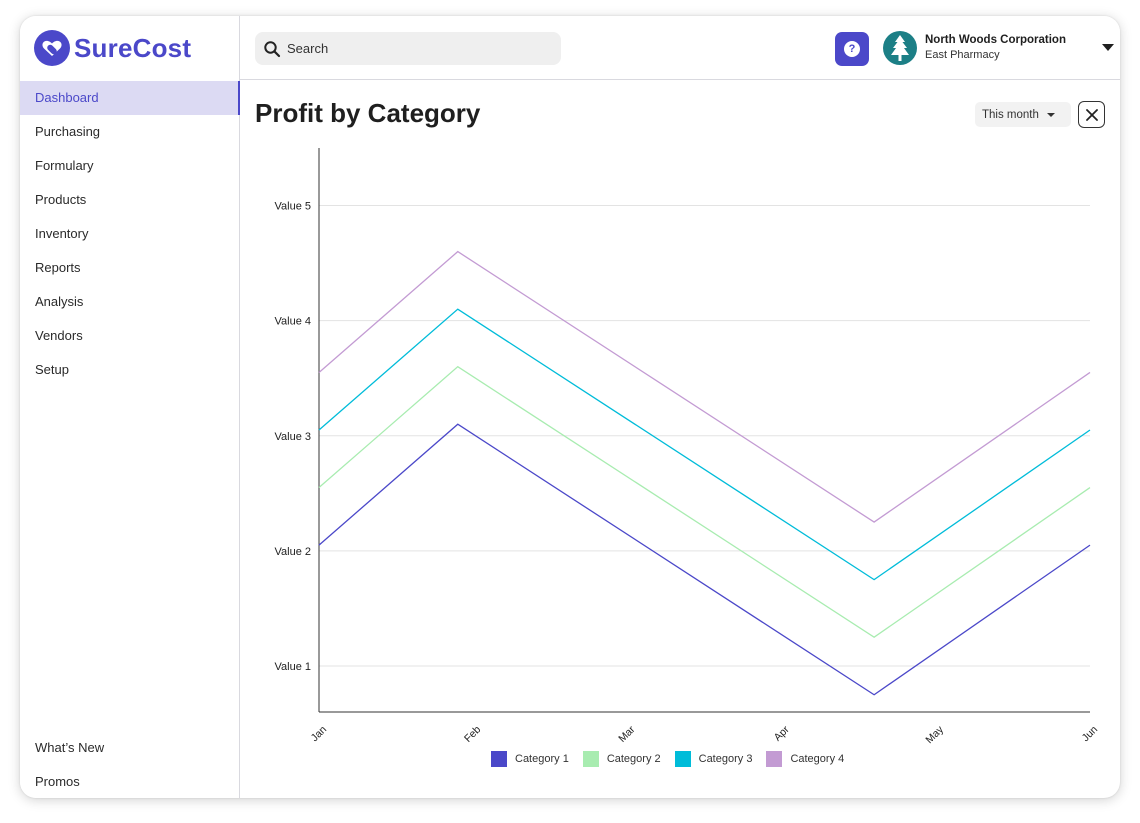 The height and width of the screenshot is (823, 1140). What do you see at coordinates (133, 47) in the screenshot?
I see `brand-name: SureCost` at bounding box center [133, 47].